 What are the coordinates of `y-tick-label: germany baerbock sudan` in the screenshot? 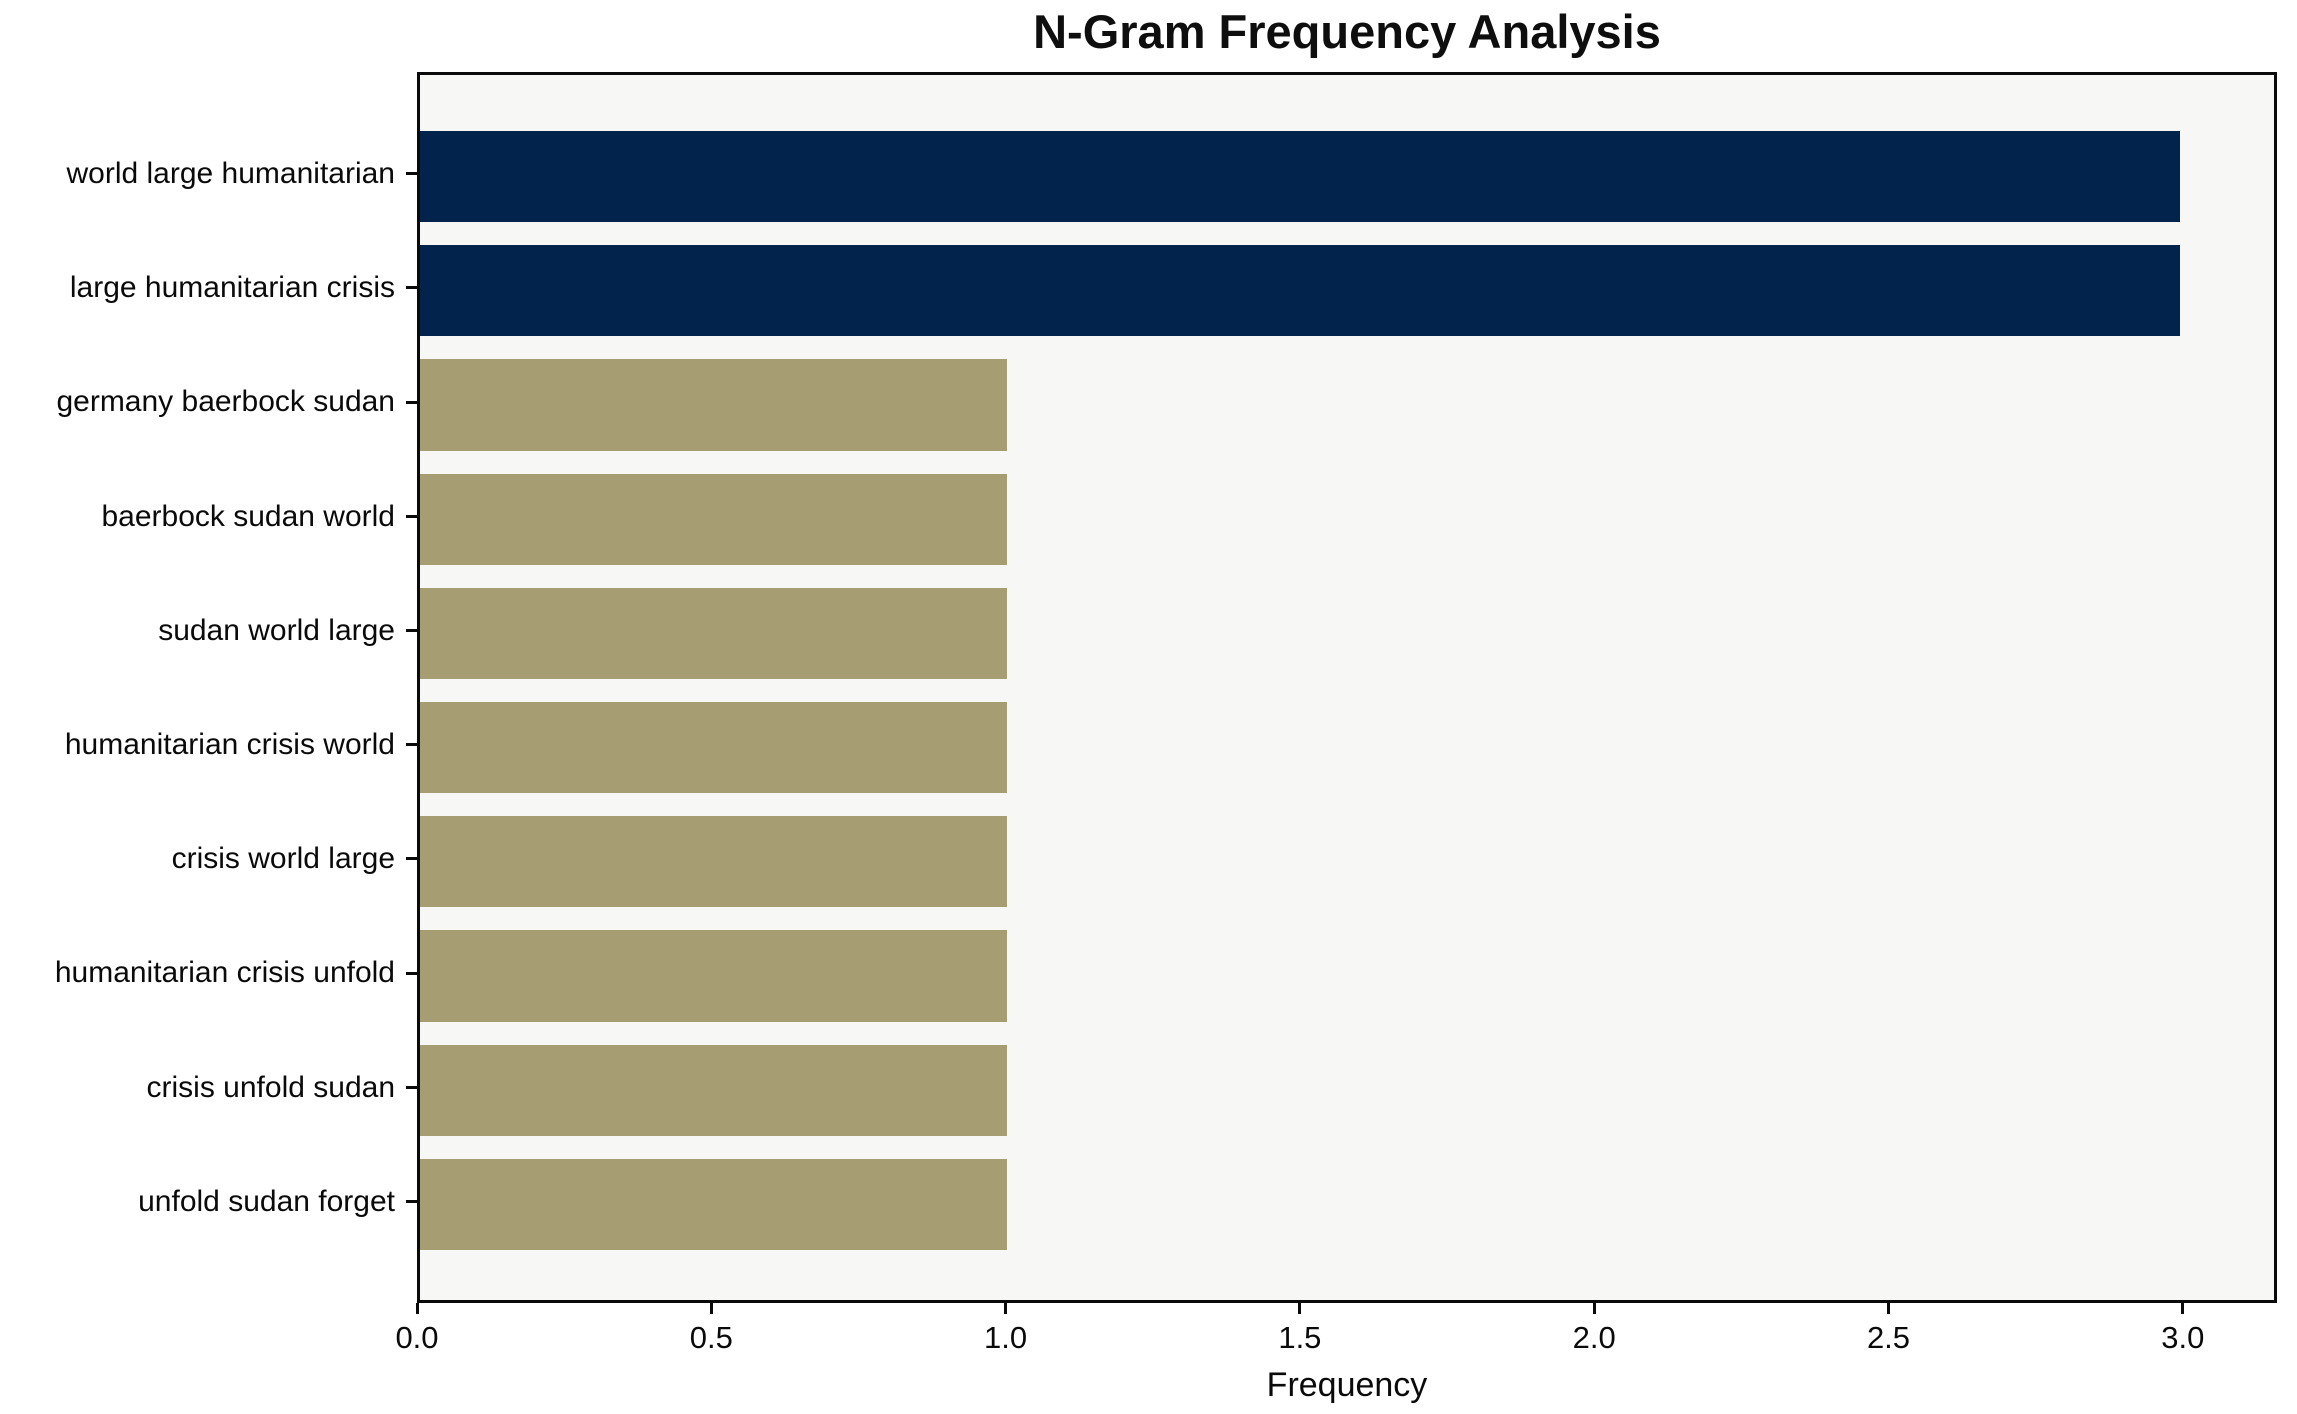 It's located at (225, 402).